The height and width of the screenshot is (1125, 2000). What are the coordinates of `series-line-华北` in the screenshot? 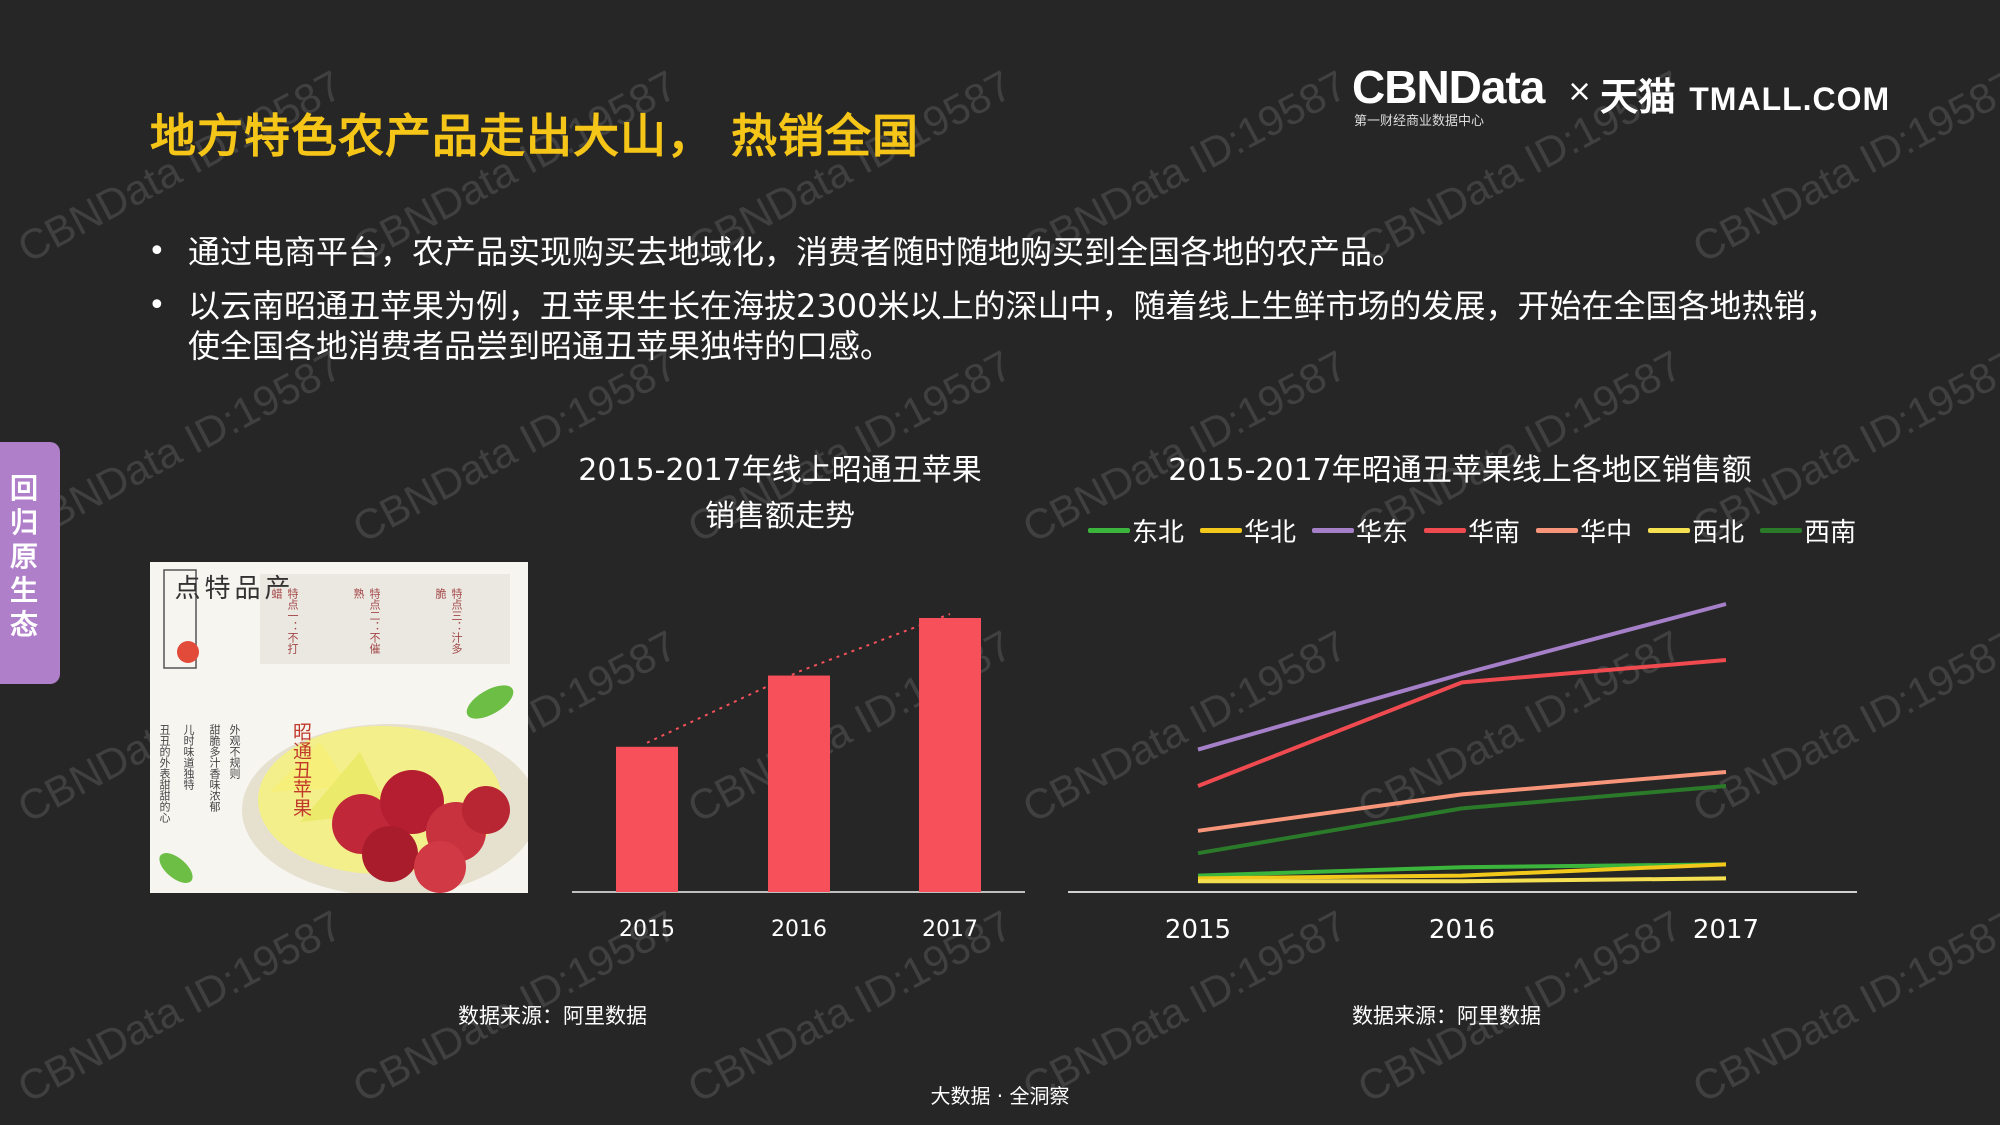 It's located at (1462, 871).